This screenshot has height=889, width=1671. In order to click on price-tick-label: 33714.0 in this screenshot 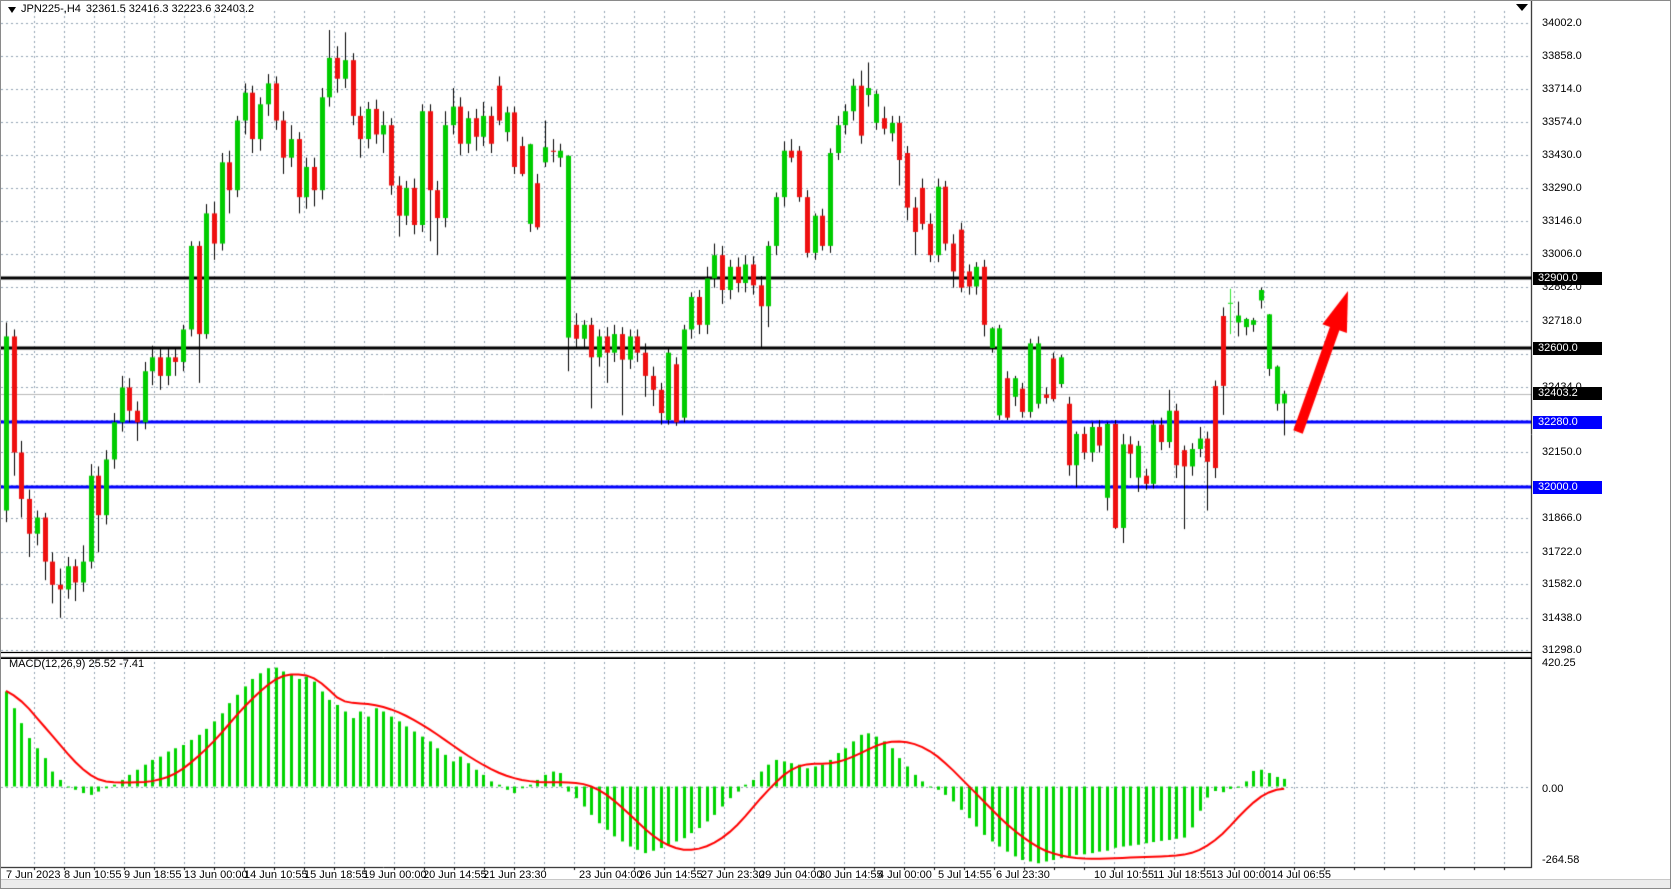, I will do `click(1562, 89)`.